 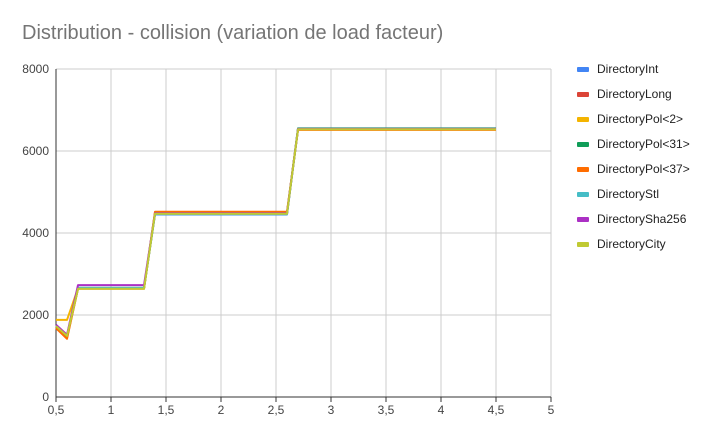 What do you see at coordinates (640, 119) in the screenshot?
I see `legend-label: DirectoryPol<2>` at bounding box center [640, 119].